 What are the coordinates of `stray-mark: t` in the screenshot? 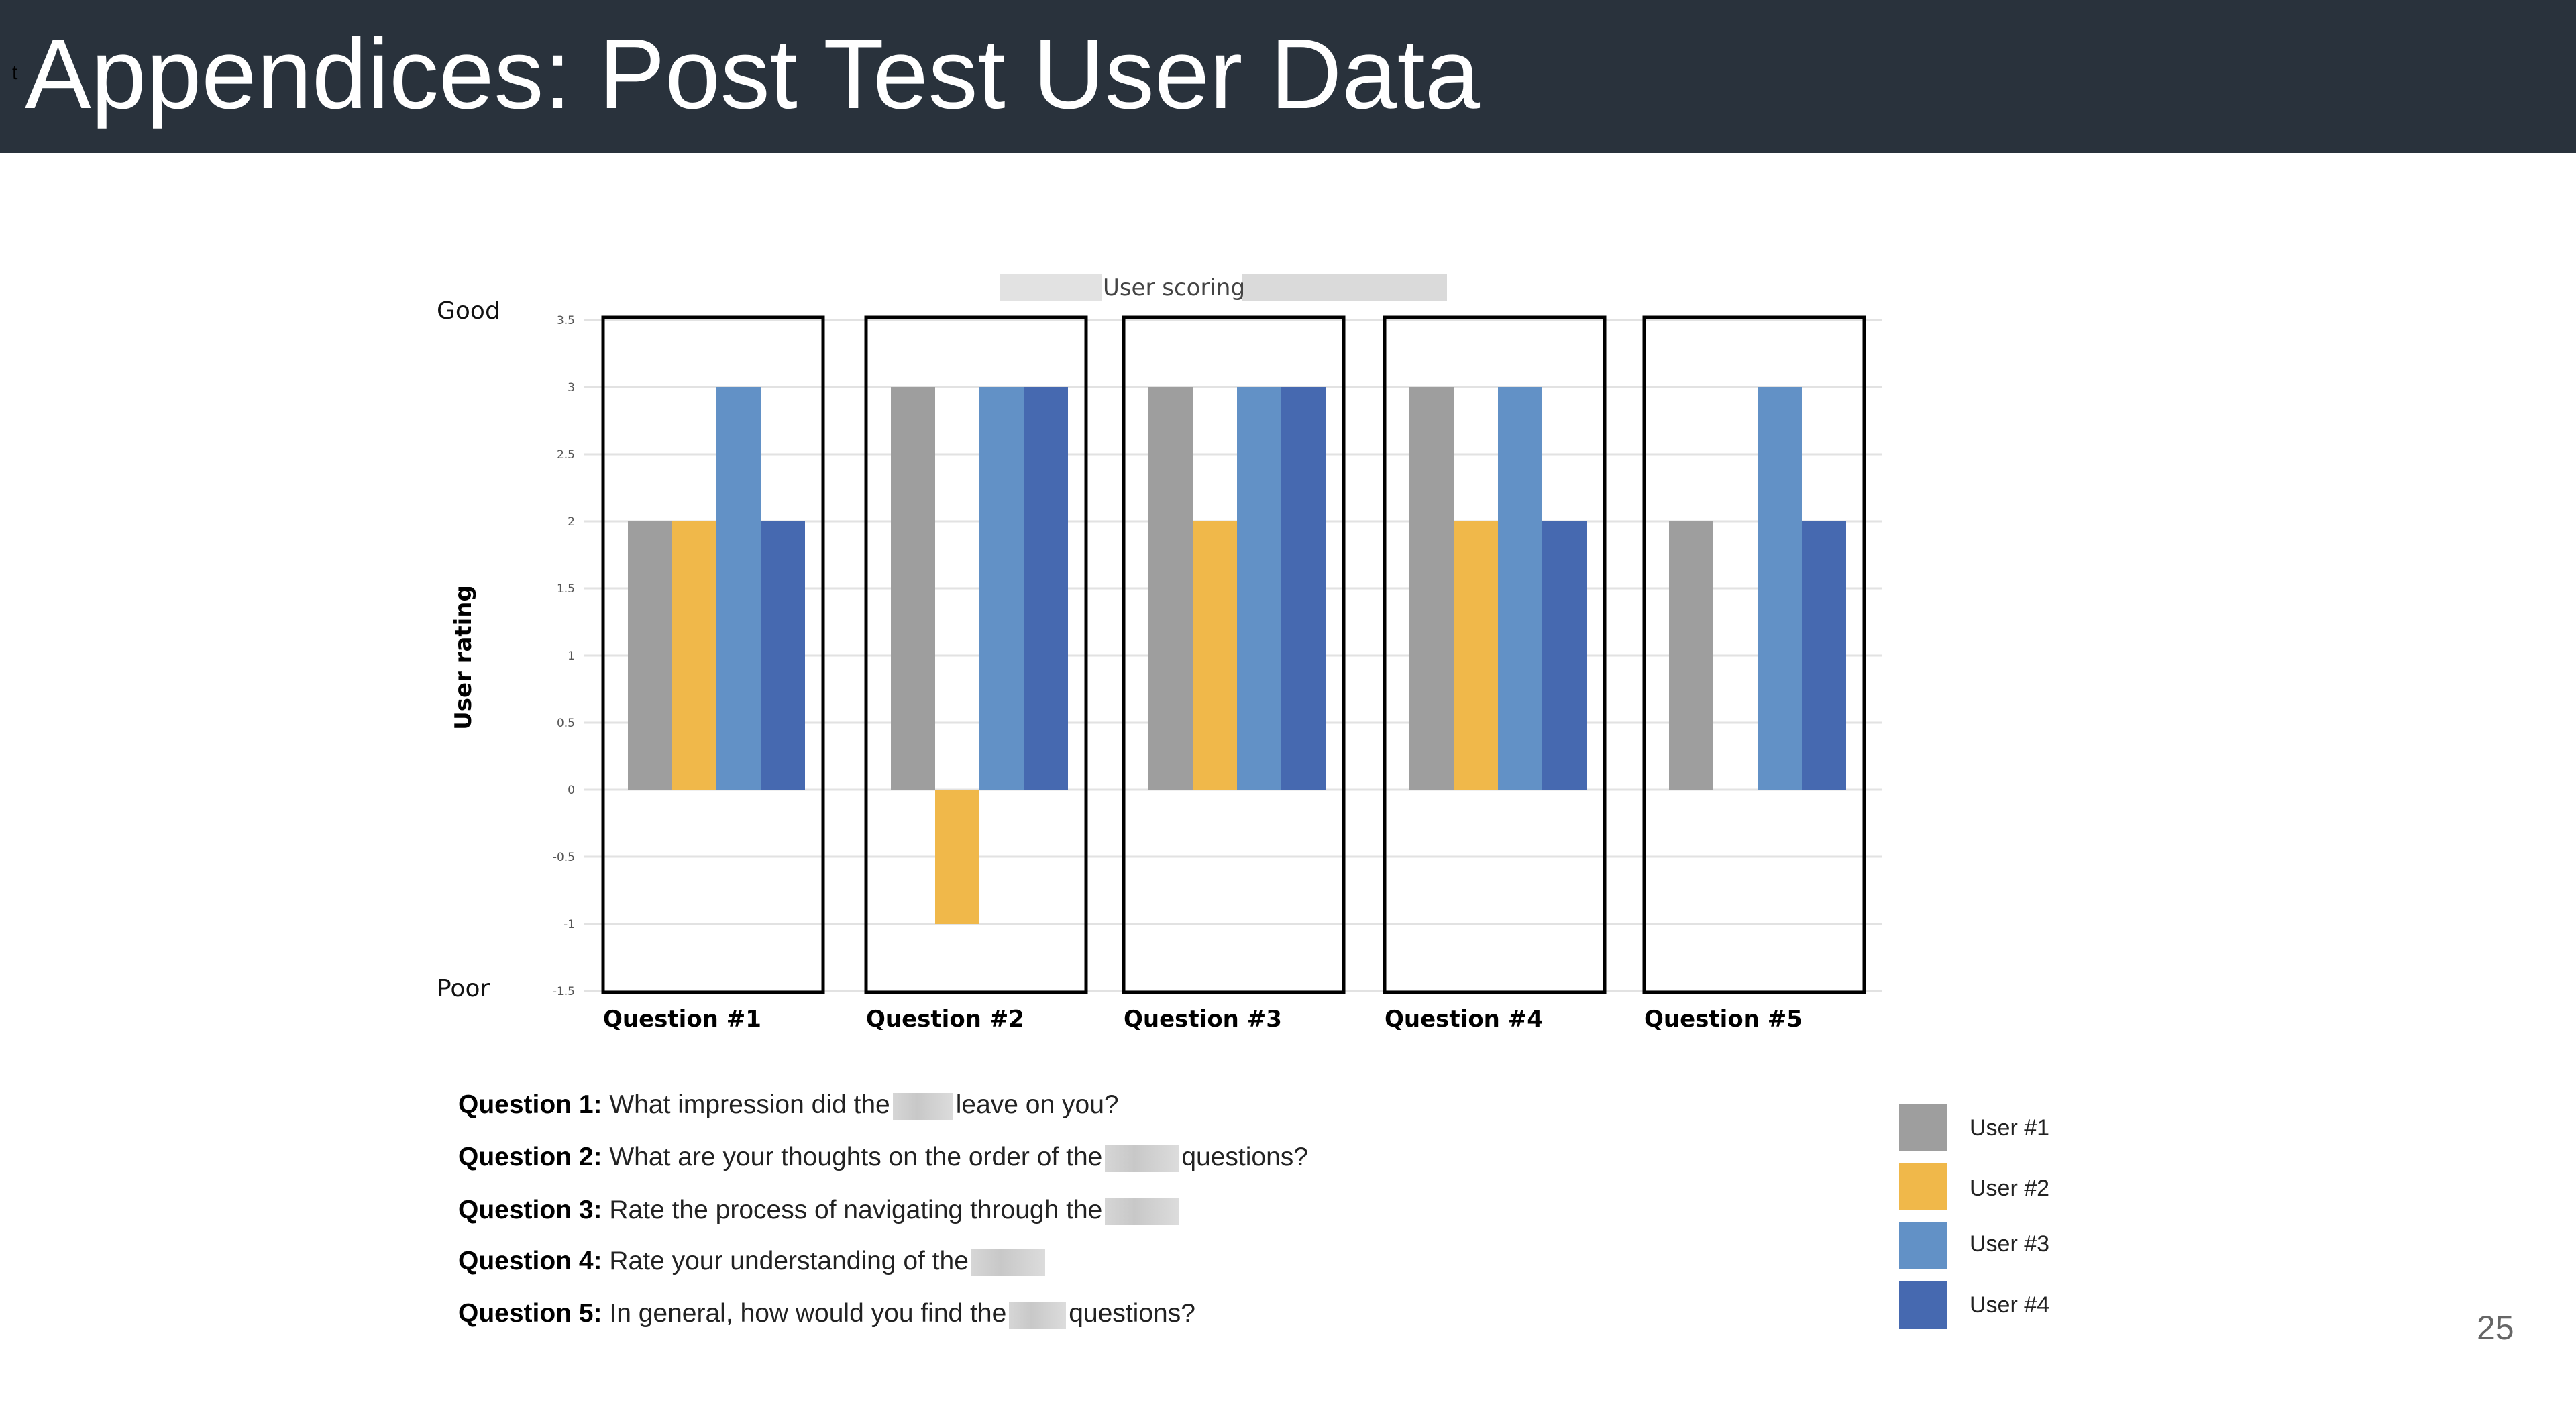 It's located at (15, 73).